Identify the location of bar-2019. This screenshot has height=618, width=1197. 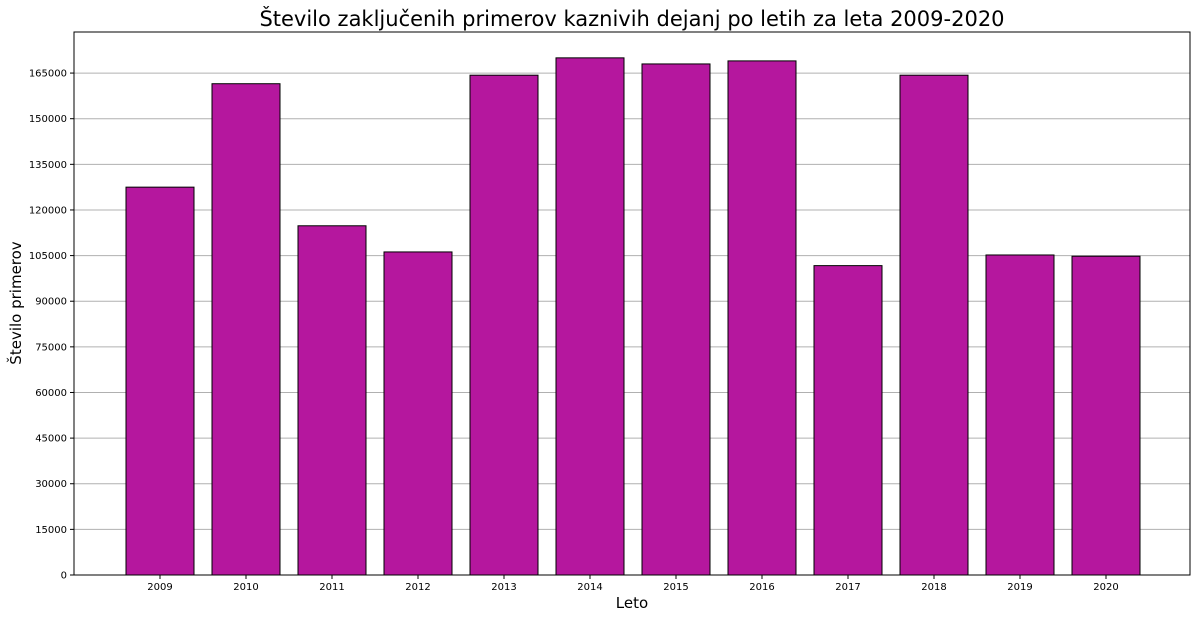
(1020, 415).